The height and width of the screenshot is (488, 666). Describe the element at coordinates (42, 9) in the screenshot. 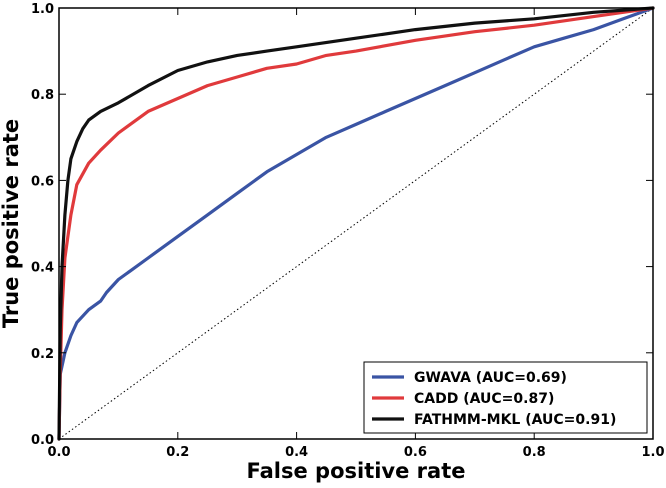

I see `y-tick-label: 1.0` at that location.